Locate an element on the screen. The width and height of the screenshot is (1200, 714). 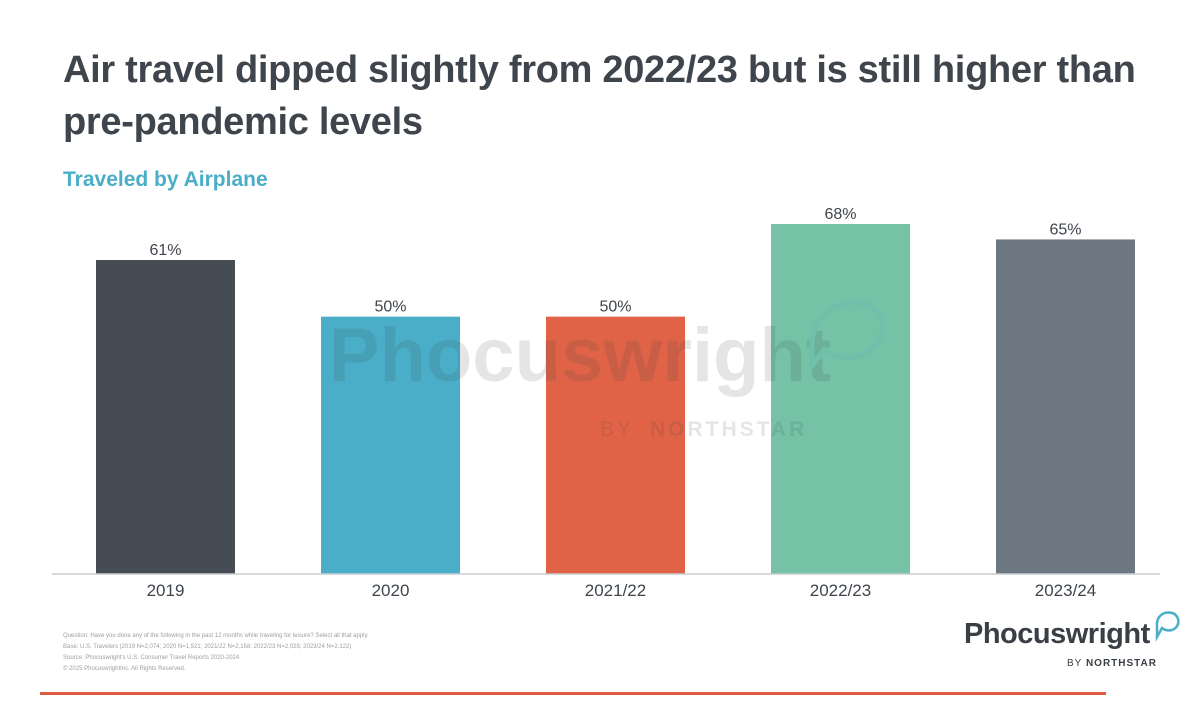
bar-value-label: 65% is located at coordinates (1065, 229).